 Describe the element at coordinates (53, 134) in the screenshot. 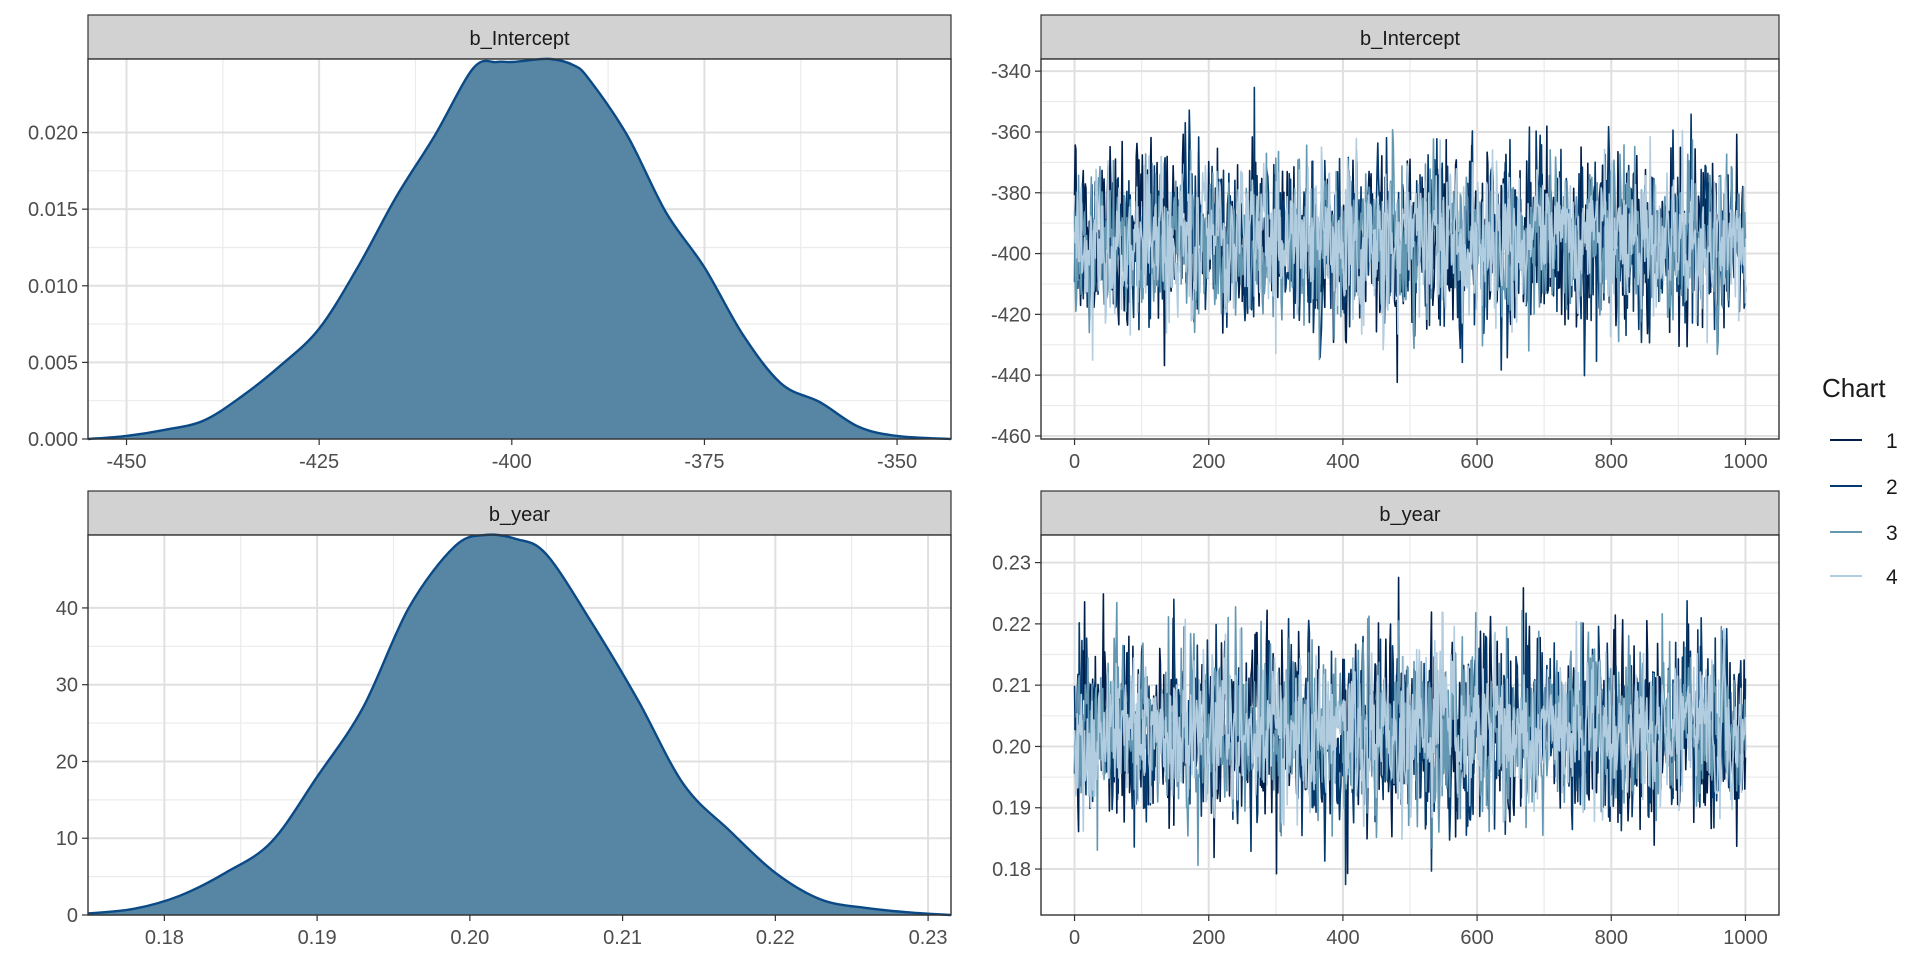

I see `y-tick-label: 0.020` at that location.